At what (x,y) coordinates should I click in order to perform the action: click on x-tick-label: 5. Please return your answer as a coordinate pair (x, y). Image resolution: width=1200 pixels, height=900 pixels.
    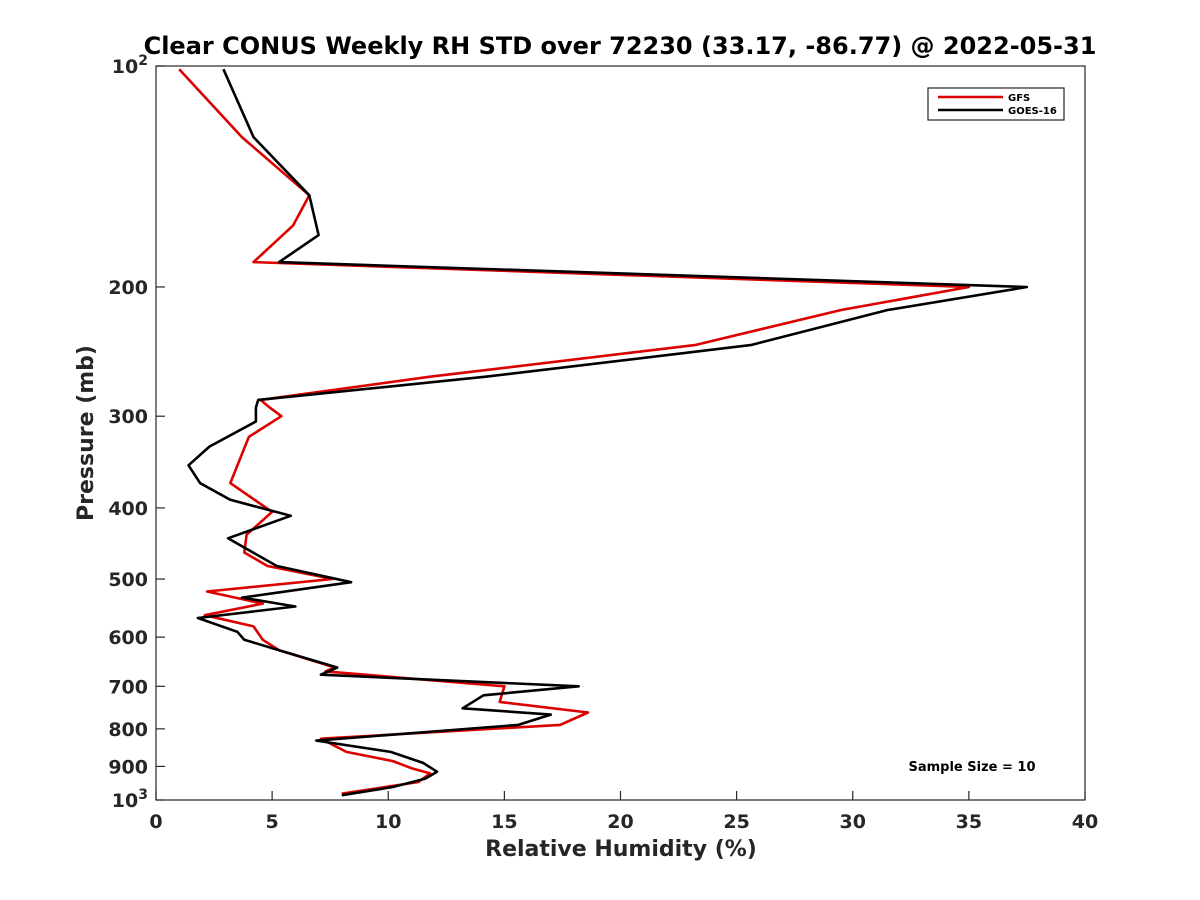
    Looking at the image, I should click on (272, 822).